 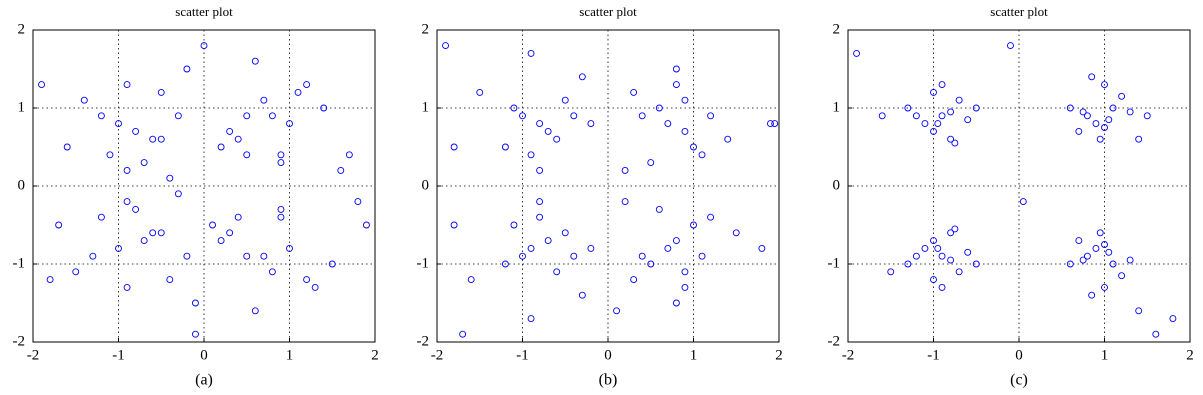 What do you see at coordinates (19, 263) in the screenshot?
I see `y-tick-label: -1` at bounding box center [19, 263].